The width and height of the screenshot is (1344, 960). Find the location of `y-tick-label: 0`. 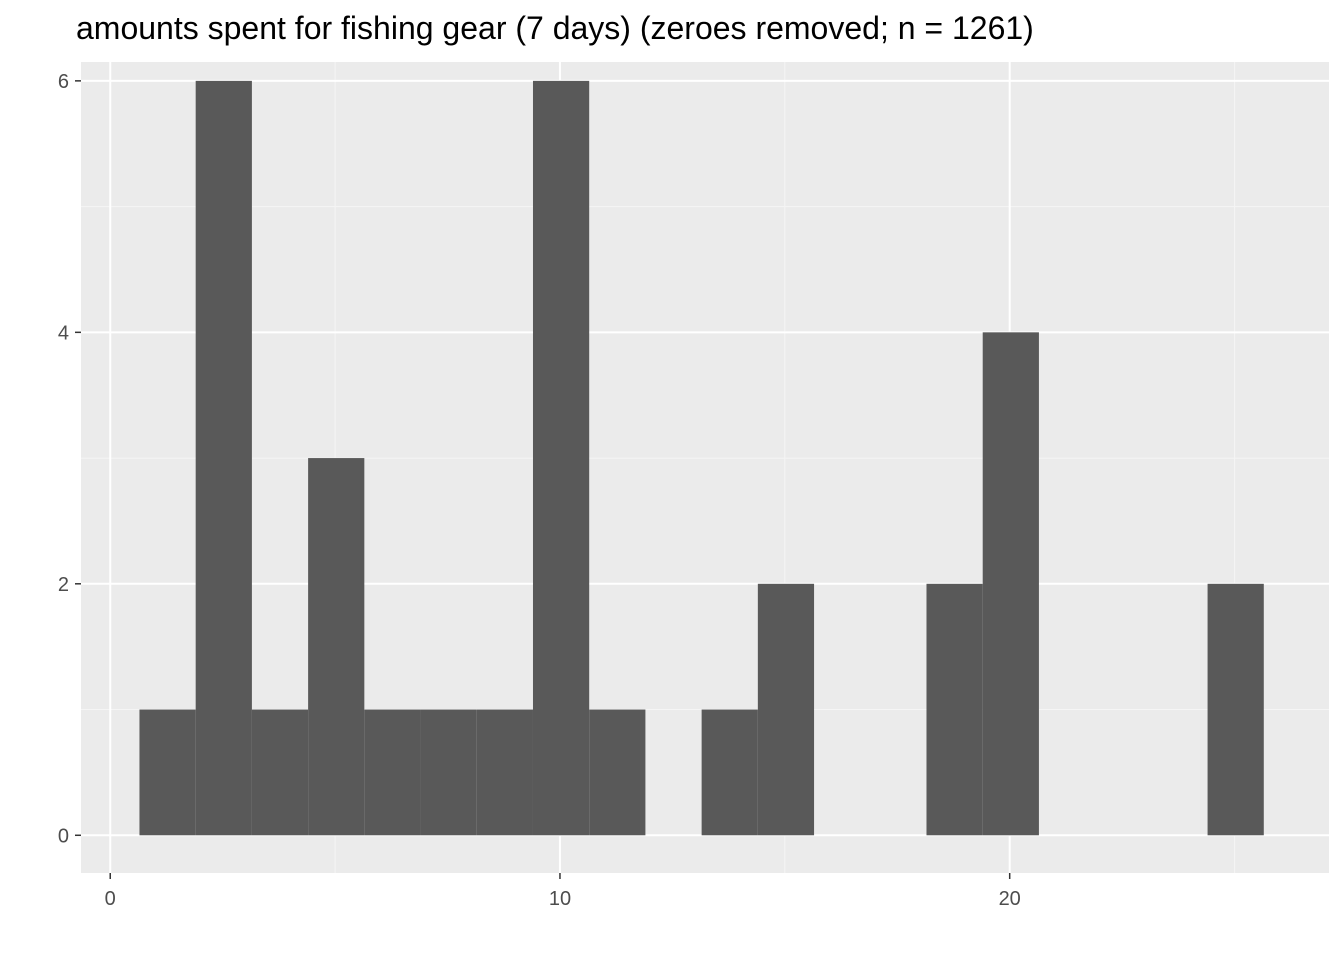

y-tick-label: 0 is located at coordinates (63, 836).